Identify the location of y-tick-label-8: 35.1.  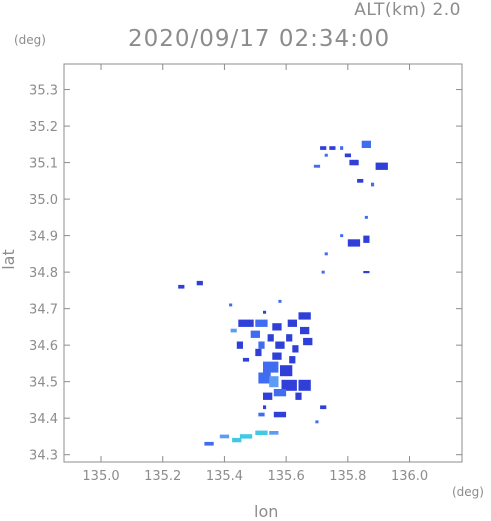
(43, 164).